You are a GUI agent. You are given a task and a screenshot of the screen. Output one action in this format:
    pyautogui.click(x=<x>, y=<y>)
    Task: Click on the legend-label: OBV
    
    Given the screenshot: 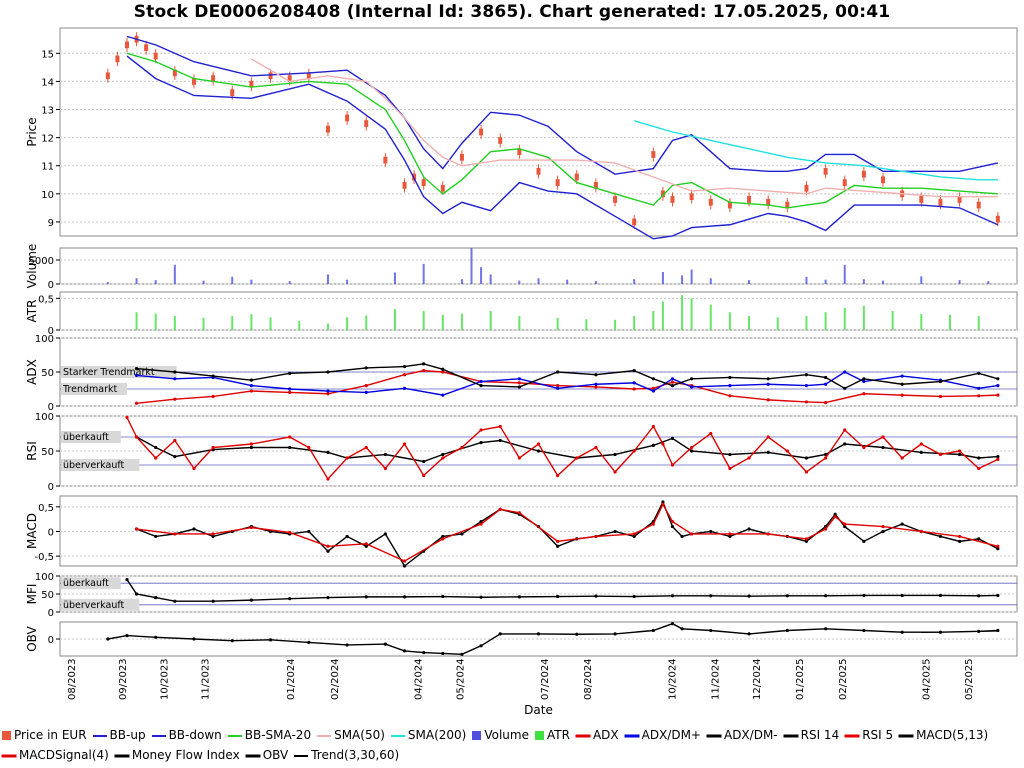 What is the action you would take?
    pyautogui.click(x=275, y=755)
    